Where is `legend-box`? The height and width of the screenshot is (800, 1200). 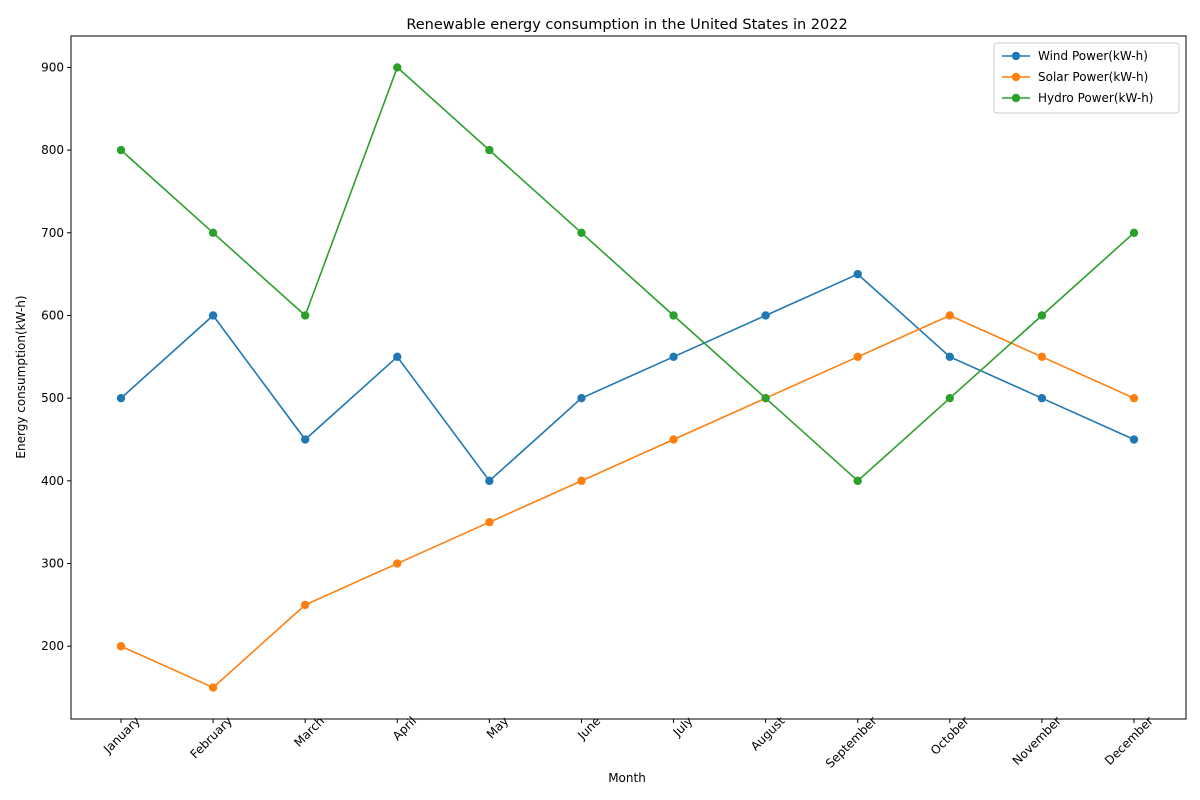 legend-box is located at coordinates (1086, 78).